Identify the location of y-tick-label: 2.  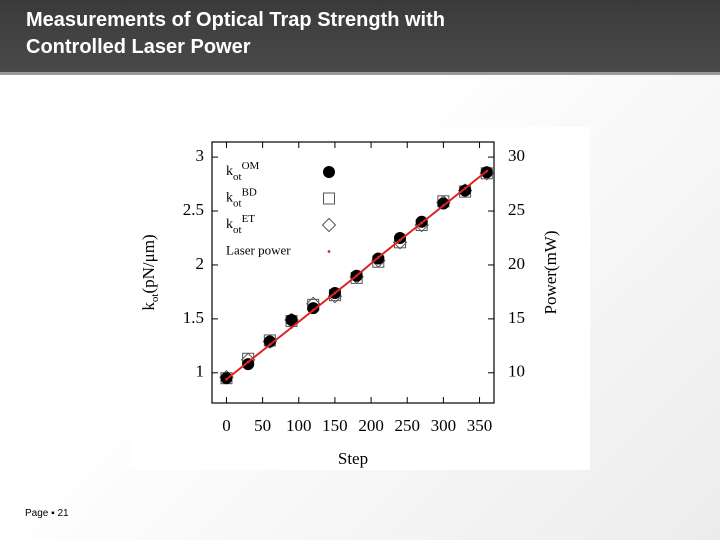
(200, 263).